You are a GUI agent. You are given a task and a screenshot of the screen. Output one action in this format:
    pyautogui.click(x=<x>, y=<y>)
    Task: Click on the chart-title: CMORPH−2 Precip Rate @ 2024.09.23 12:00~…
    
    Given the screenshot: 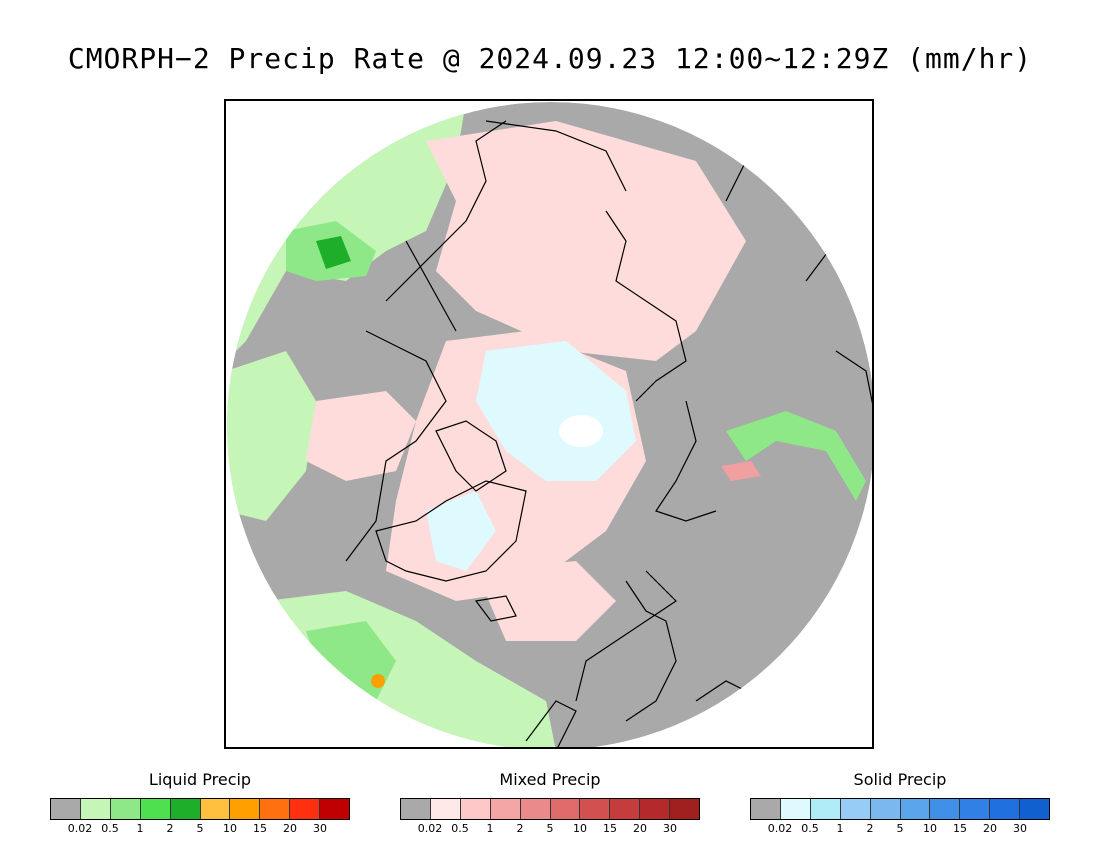 What is the action you would take?
    pyautogui.click(x=550, y=58)
    